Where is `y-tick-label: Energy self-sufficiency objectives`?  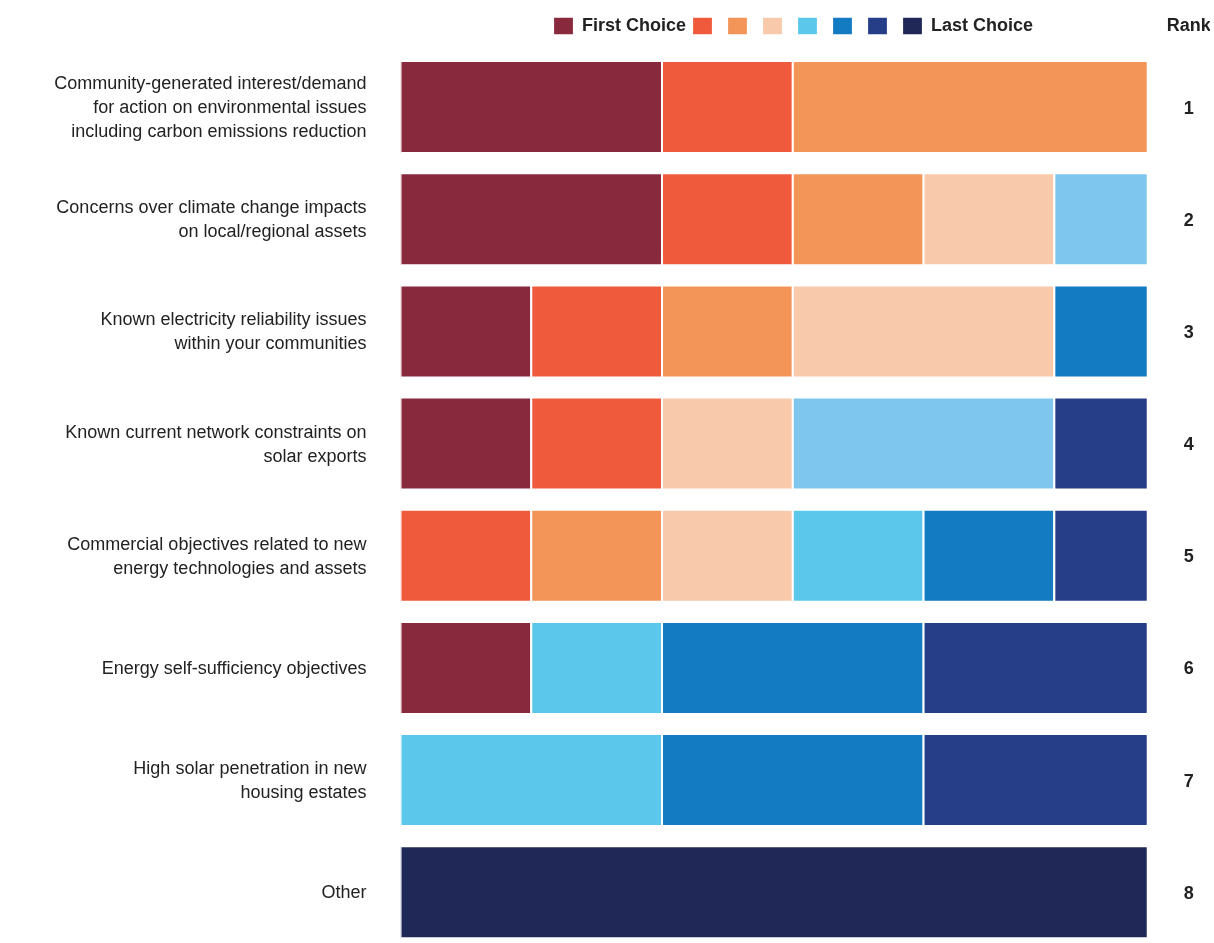
y-tick-label: Energy self-sufficiency objectives is located at coordinates (234, 667).